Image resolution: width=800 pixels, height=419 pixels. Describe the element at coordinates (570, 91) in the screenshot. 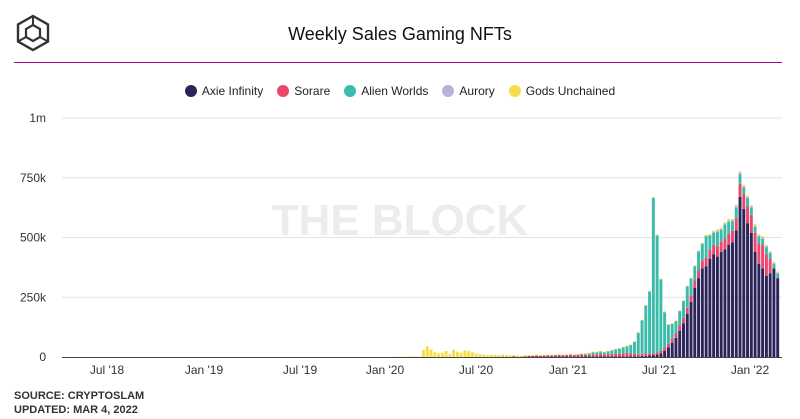

I see `legend-label: Gods Unchained` at that location.